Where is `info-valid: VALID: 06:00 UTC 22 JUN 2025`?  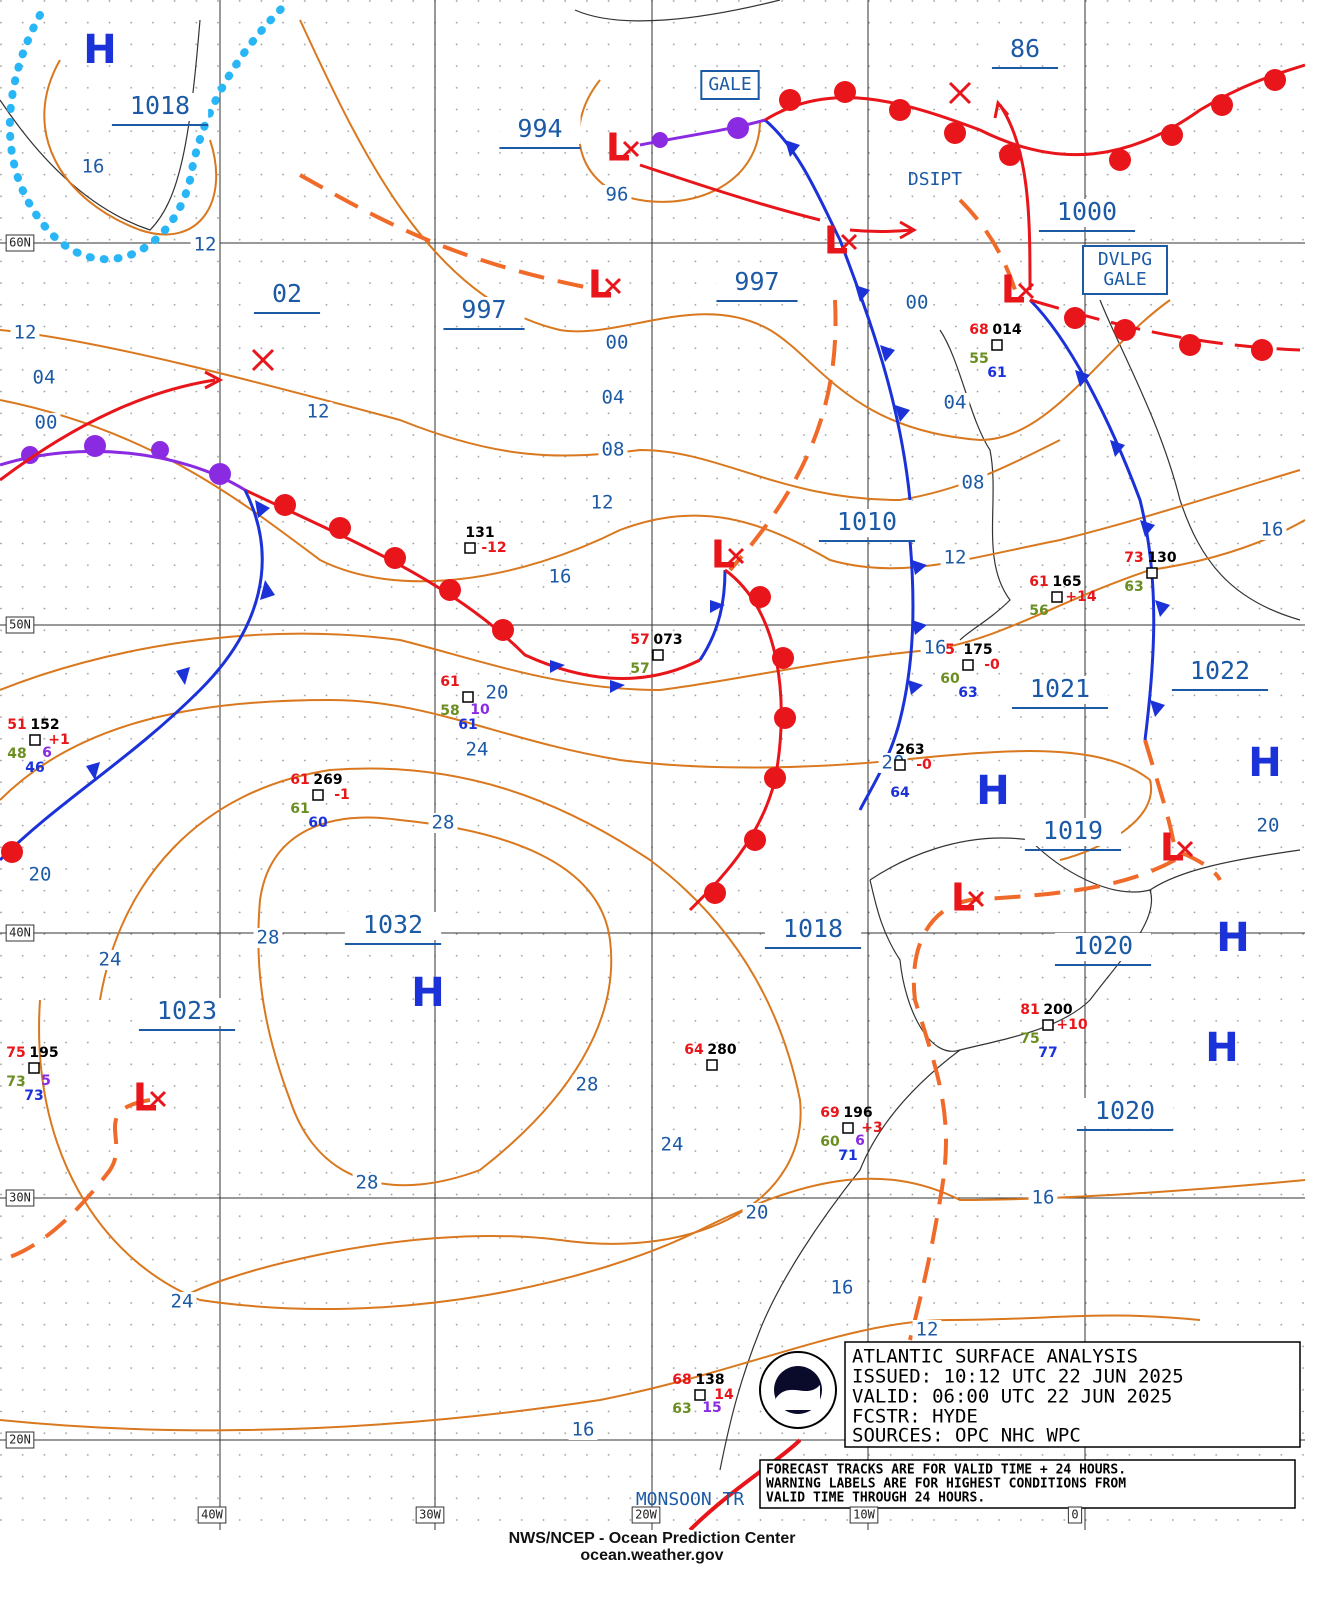
info-valid: VALID: 06:00 UTC 22 JUN 2025 is located at coordinates (1012, 1397).